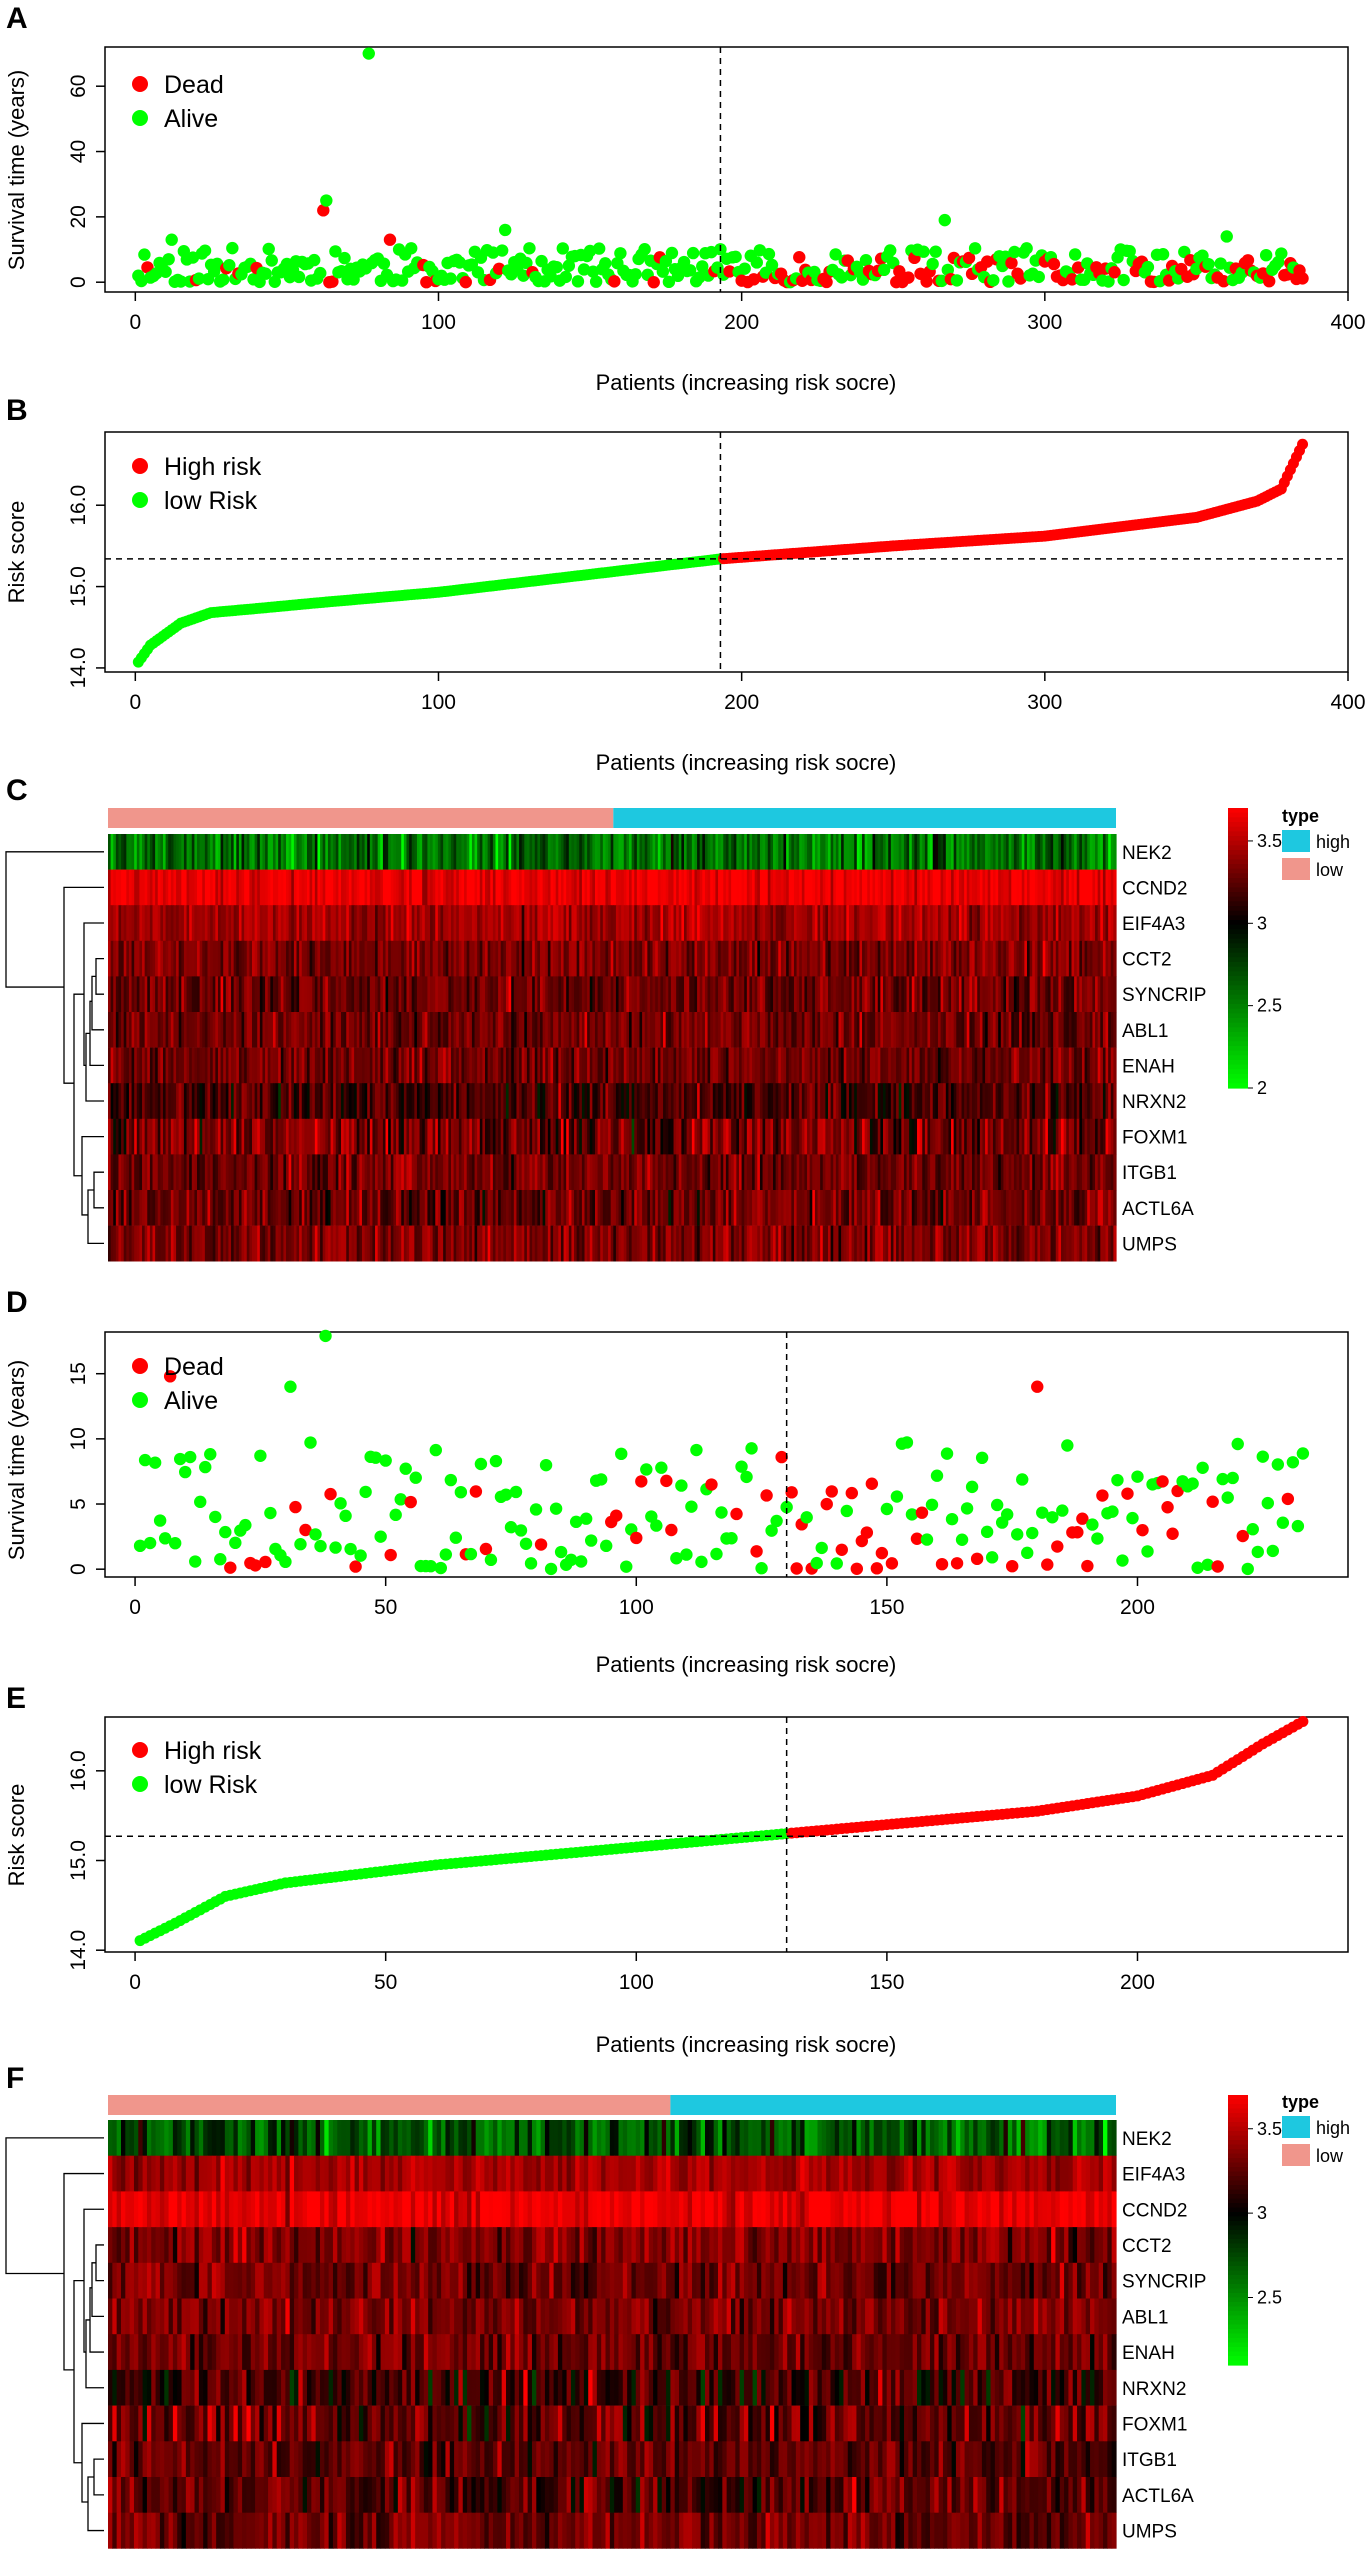 This screenshot has height=2550, width=1368. What do you see at coordinates (140, 84) in the screenshot?
I see `legend-dead-marker` at bounding box center [140, 84].